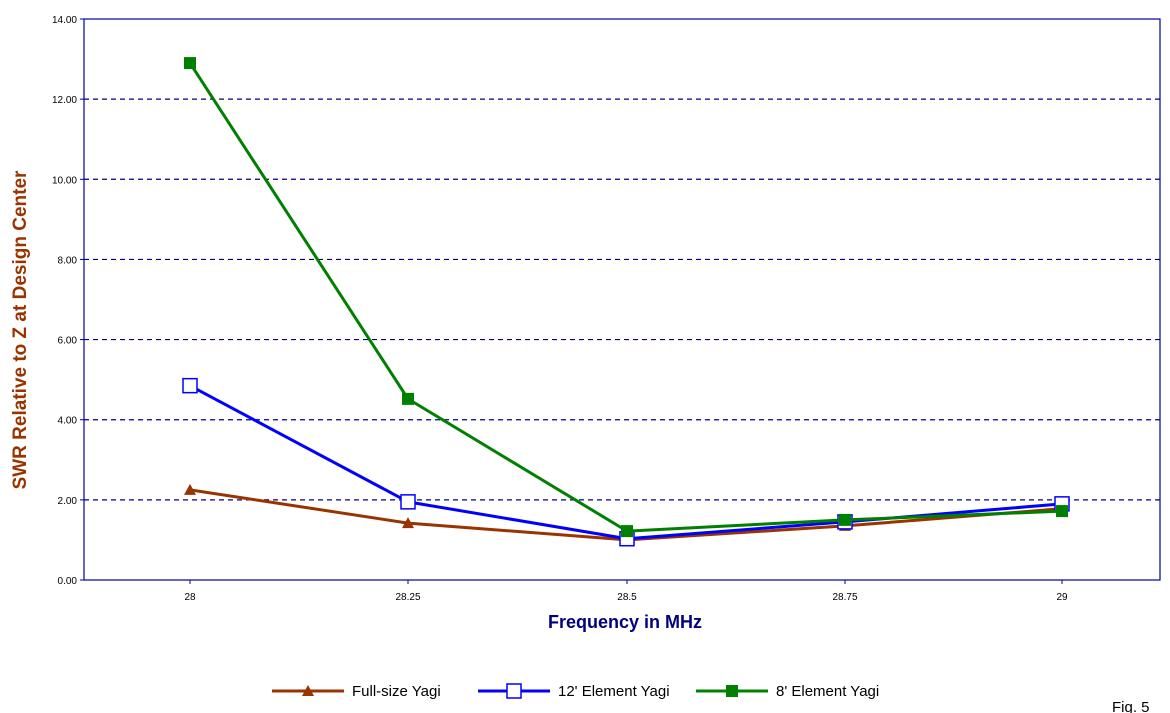 The image size is (1170, 713). I want to click on legend-label: 12' Element Yagi, so click(614, 691).